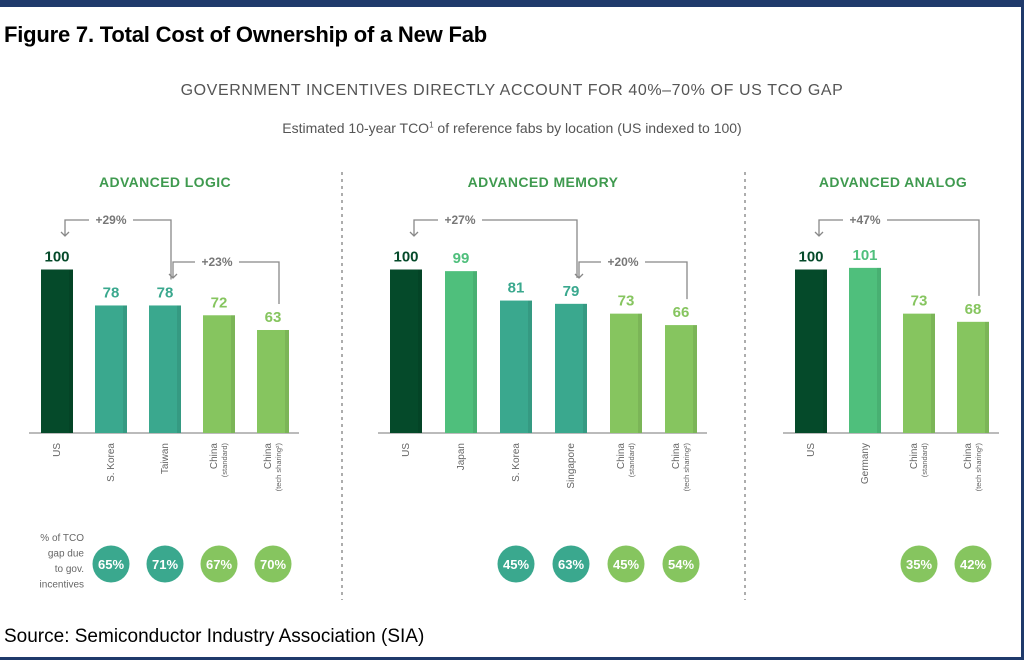  I want to click on tick-label: Taiwan, so click(165, 458).